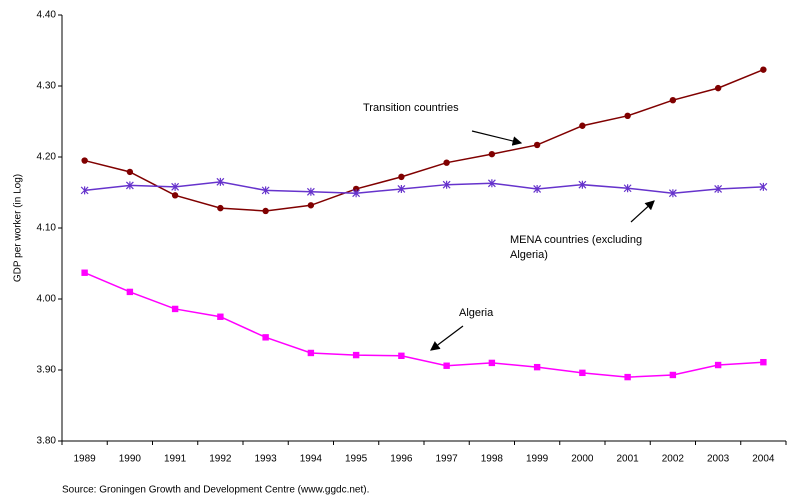 Image resolution: width=789 pixels, height=501 pixels. What do you see at coordinates (18, 228) in the screenshot?
I see `y-axis-title: GDP per worker (in Log)` at bounding box center [18, 228].